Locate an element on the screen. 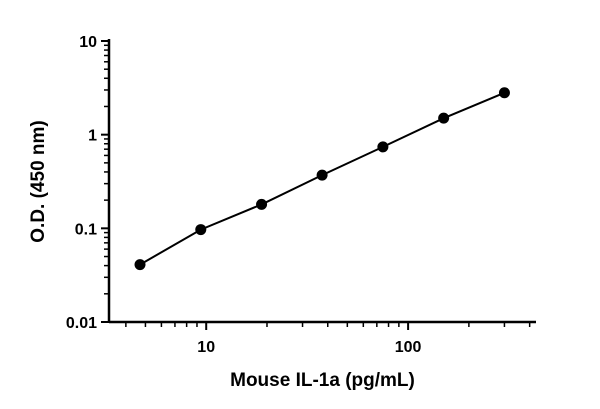  y-tick-label: 0.1 is located at coordinates (86, 229).